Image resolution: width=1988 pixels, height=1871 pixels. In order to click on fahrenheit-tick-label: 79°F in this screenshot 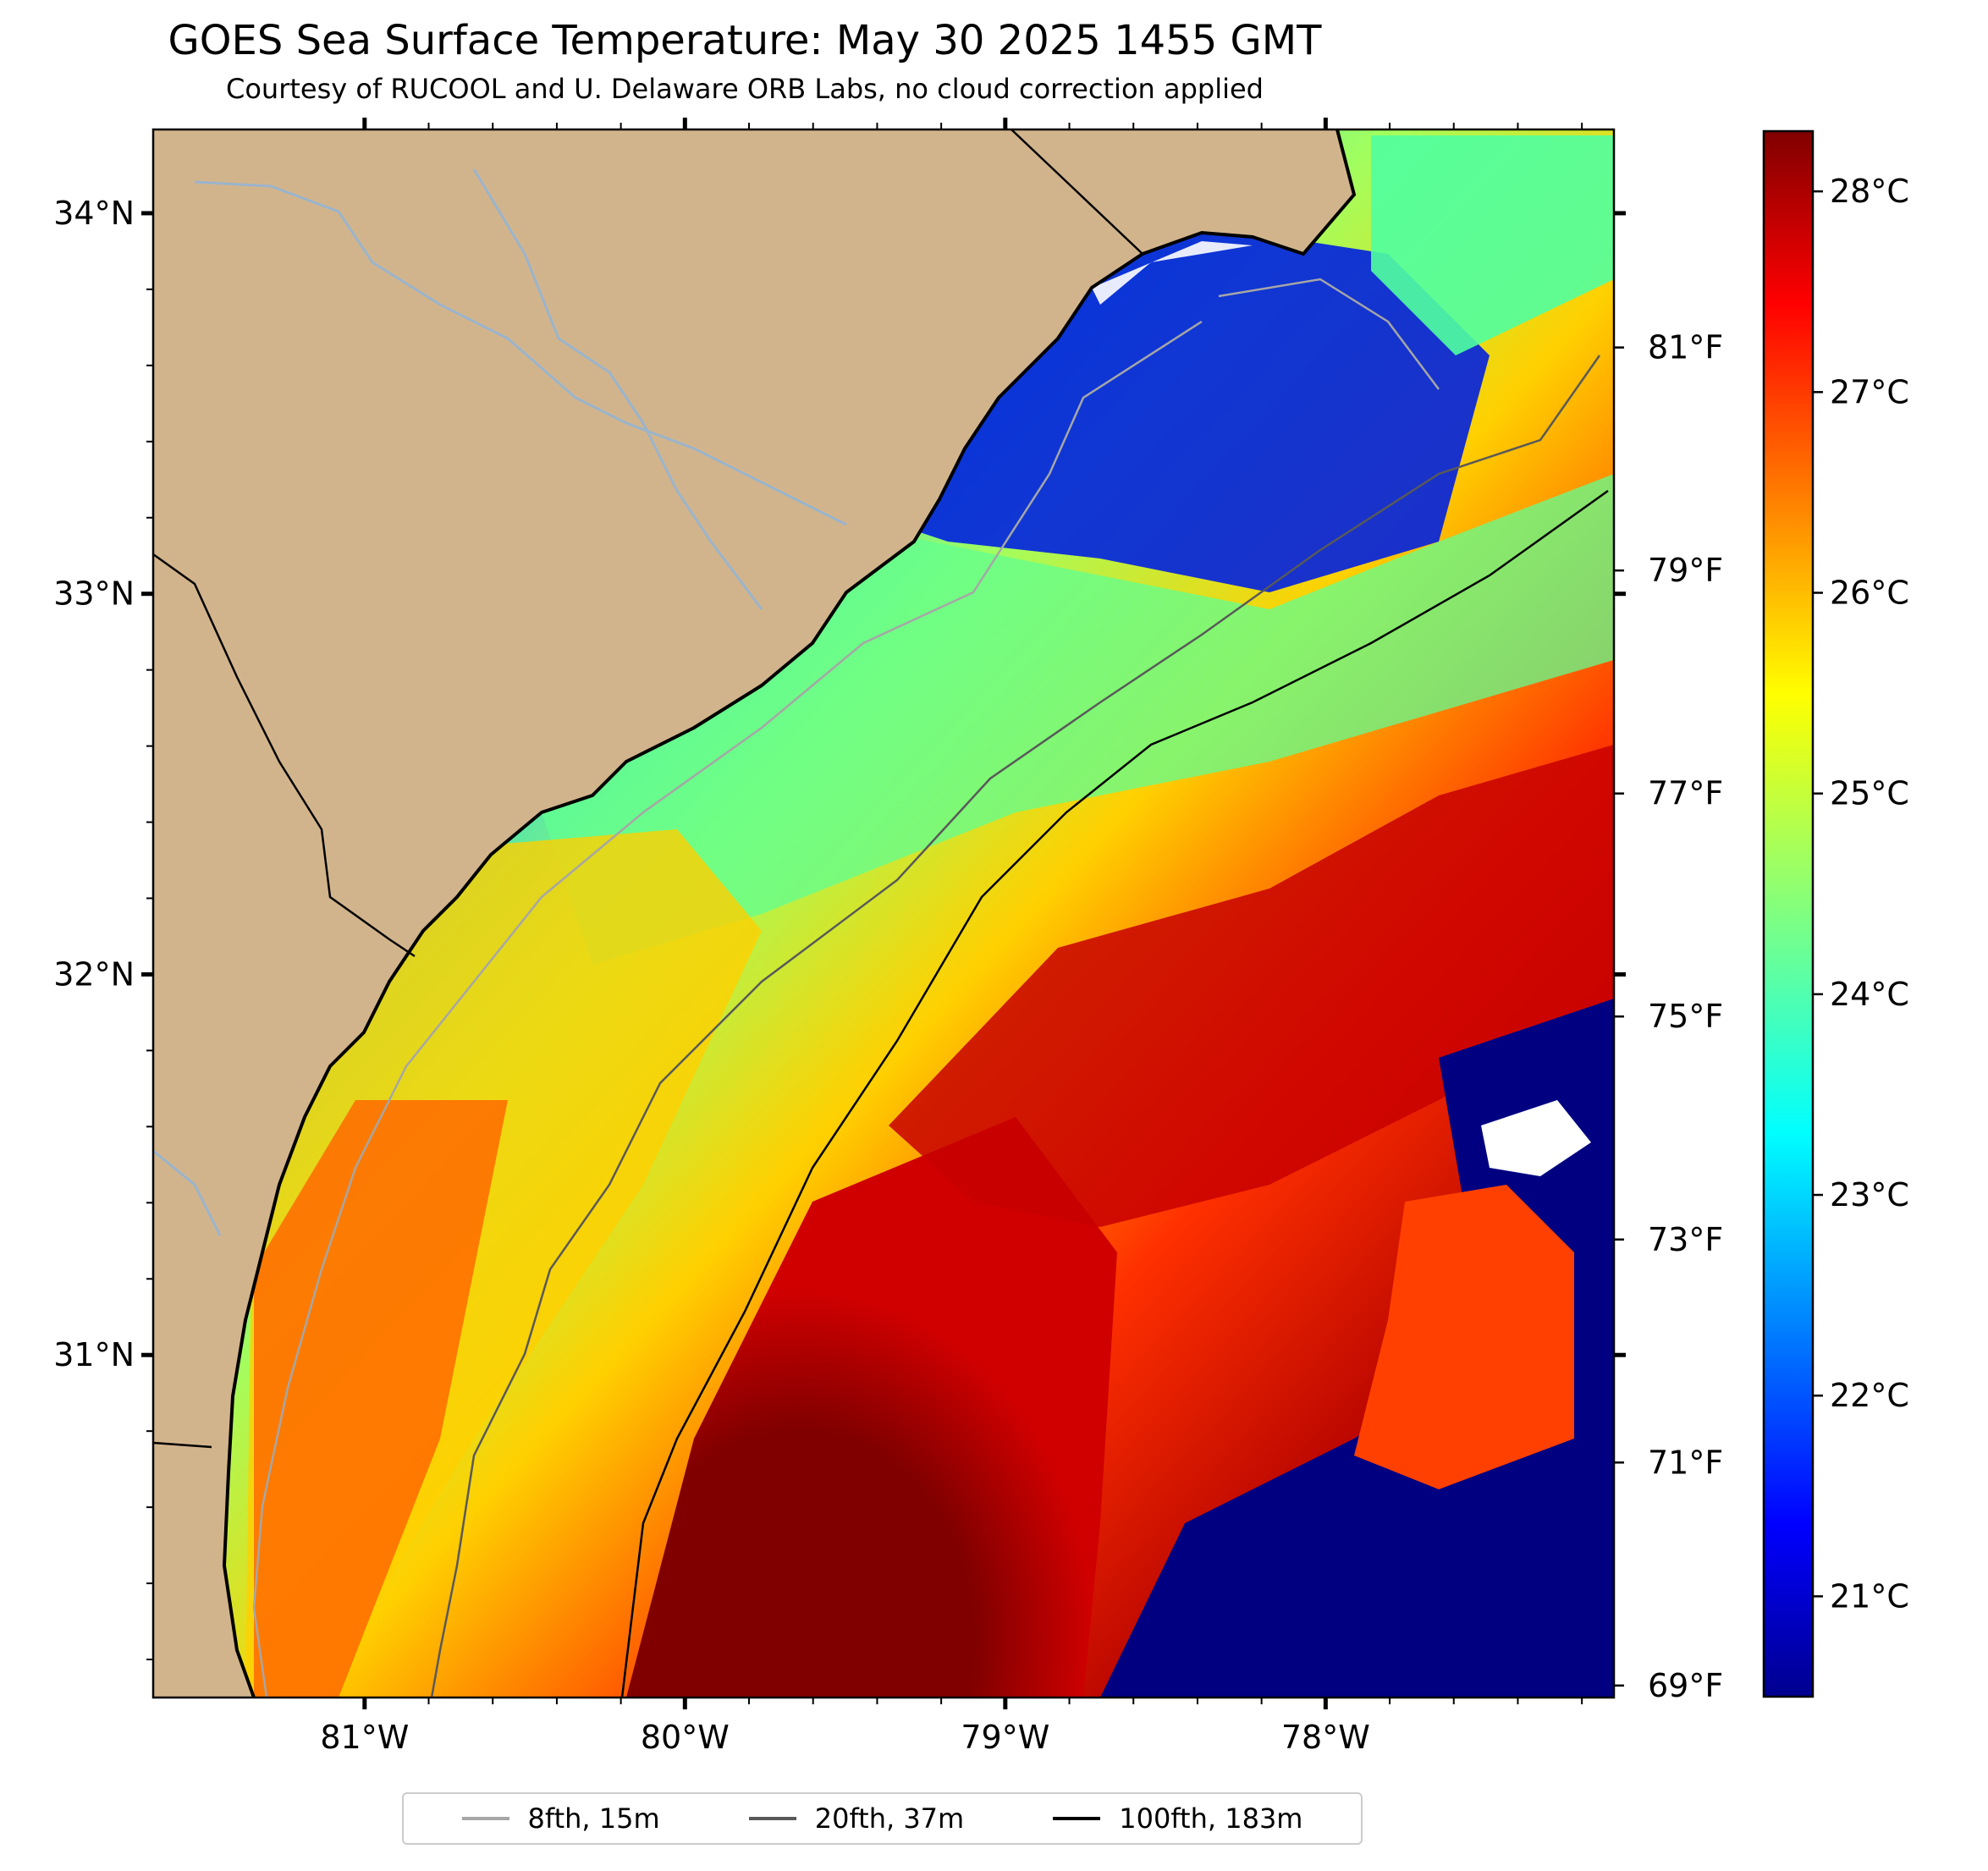, I will do `click(1685, 571)`.